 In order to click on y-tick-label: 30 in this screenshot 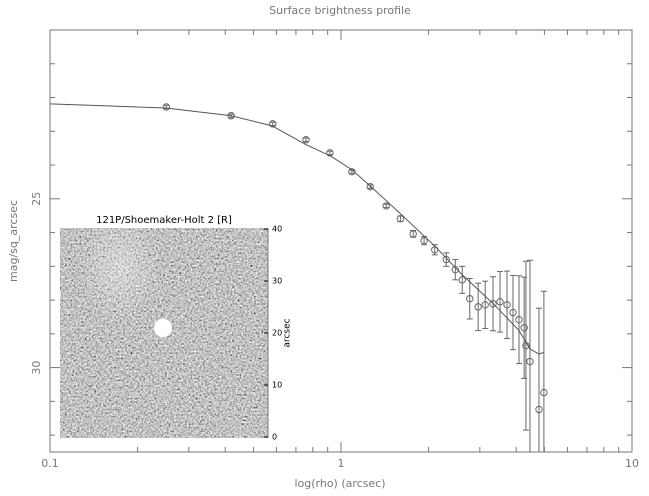, I will do `click(36, 368)`.